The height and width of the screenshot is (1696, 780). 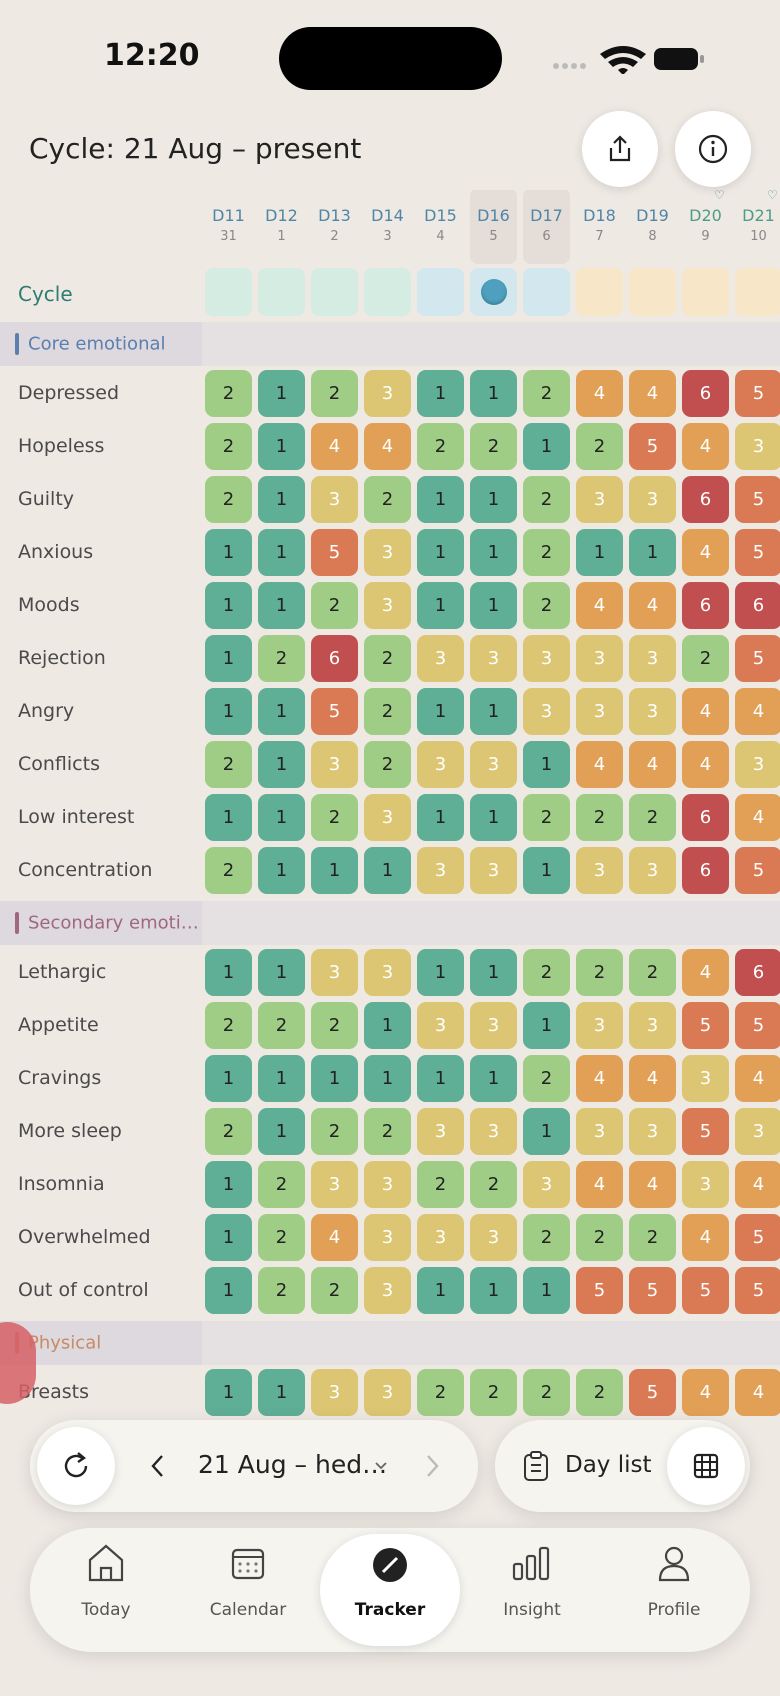 What do you see at coordinates (281, 236) in the screenshot?
I see `day-date: 1` at bounding box center [281, 236].